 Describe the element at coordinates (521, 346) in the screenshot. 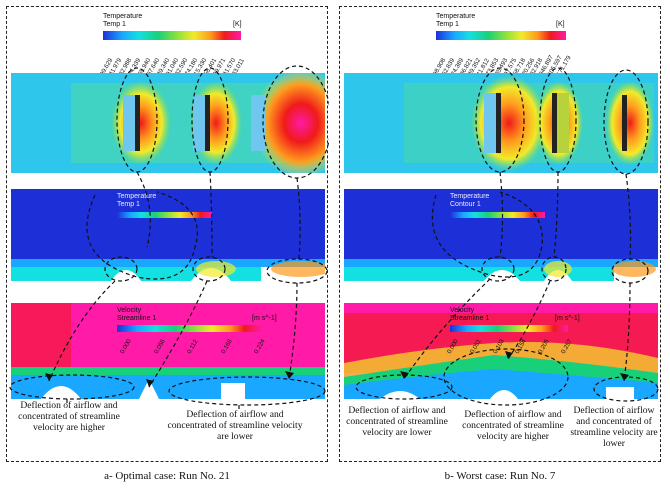

I see `velocity-tick: 0.154` at that location.